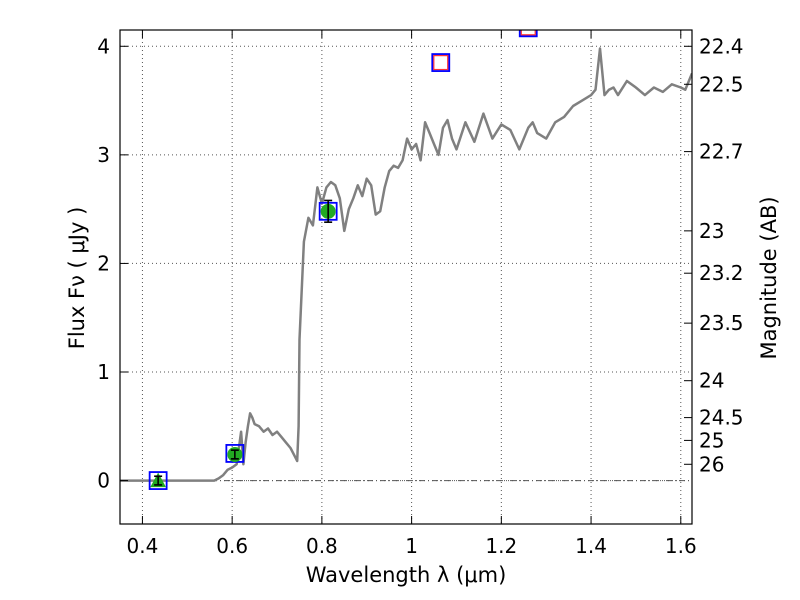 Image resolution: width=800 pixels, height=600 pixels. I want to click on y-tick-label: 4, so click(103, 46).